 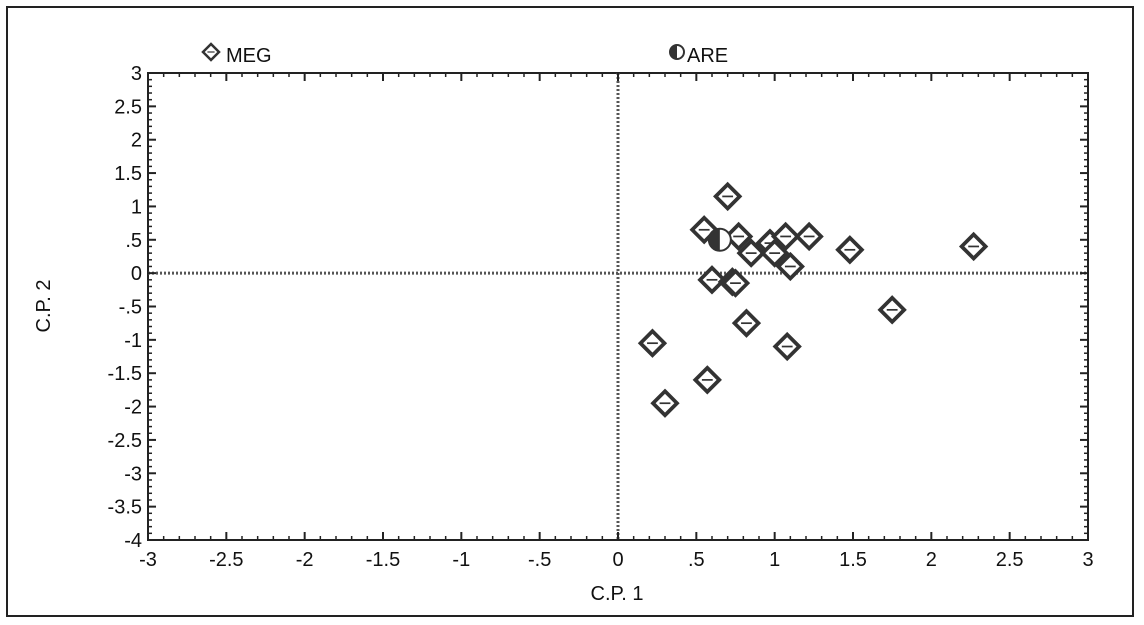 I want to click on y-tick-label: .5, so click(x=133, y=241).